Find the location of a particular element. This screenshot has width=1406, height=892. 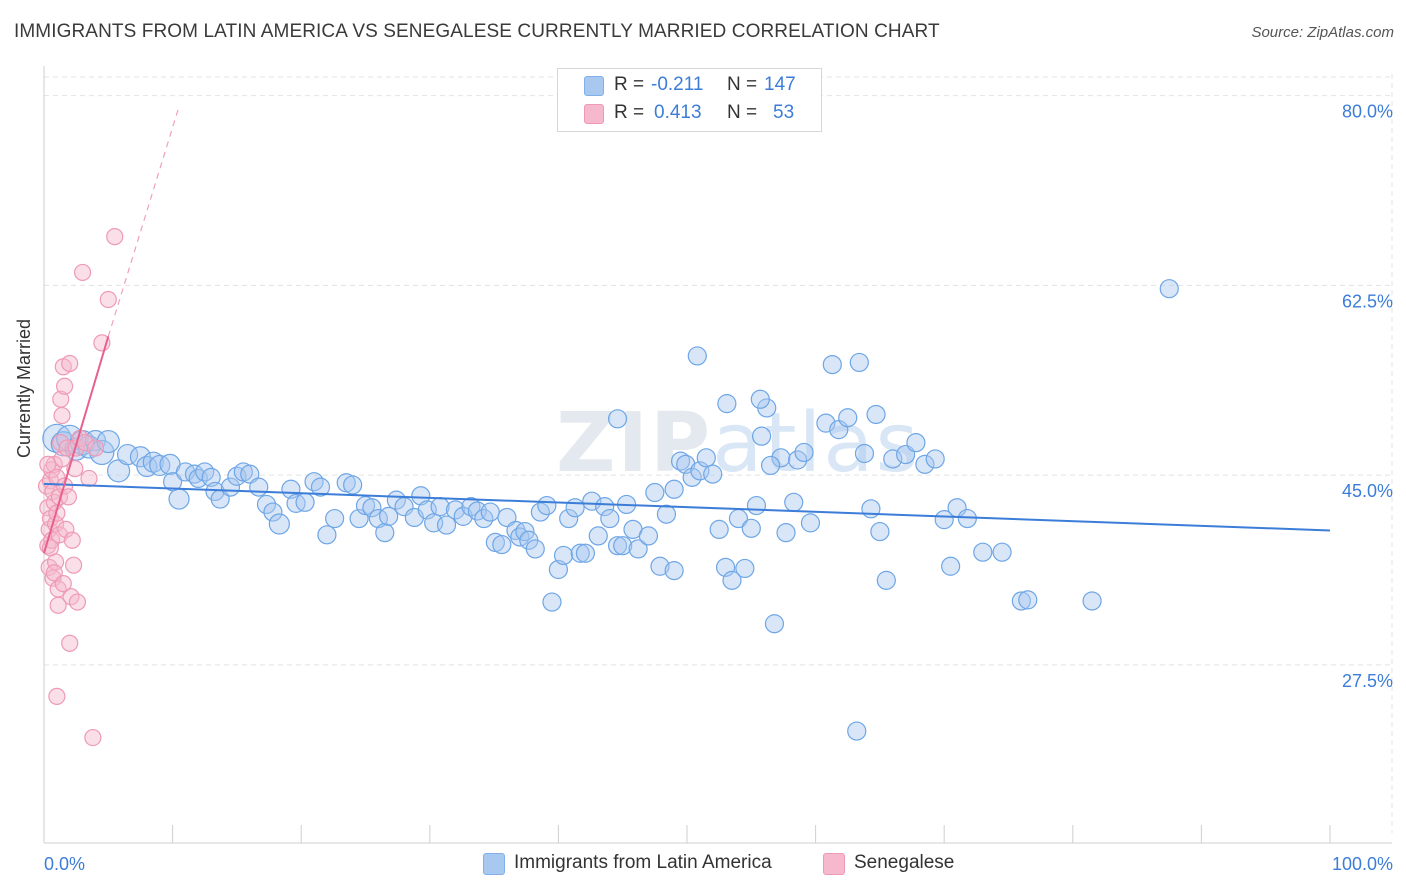

y-tick-label: 62.5% is located at coordinates (1367, 301).